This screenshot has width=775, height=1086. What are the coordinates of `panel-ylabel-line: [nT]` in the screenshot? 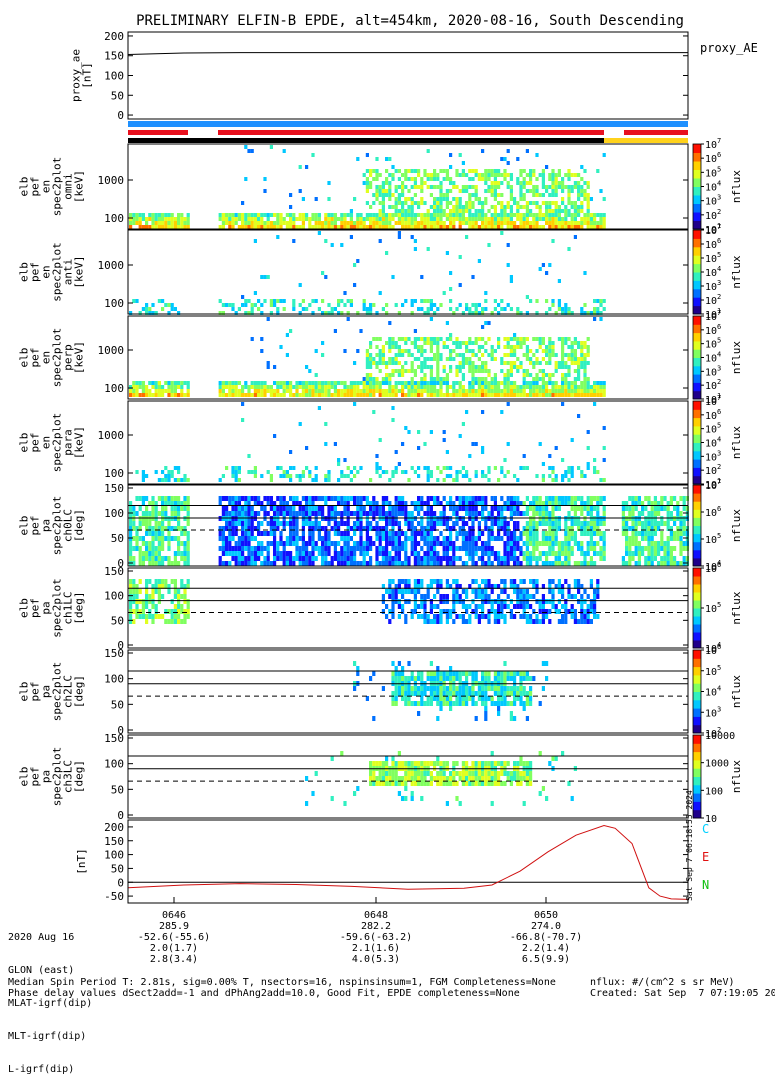 It's located at (87, 75).